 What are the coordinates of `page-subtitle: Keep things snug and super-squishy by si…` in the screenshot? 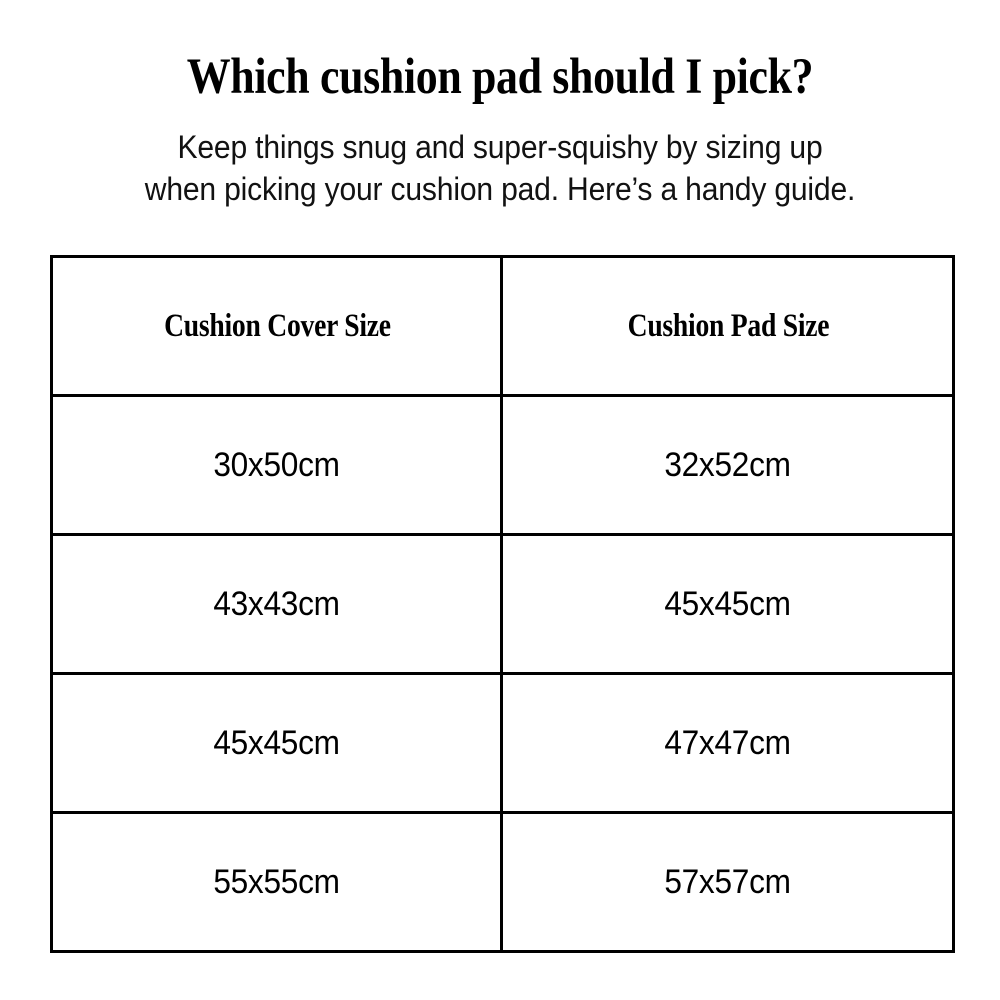 It's located at (500, 168).